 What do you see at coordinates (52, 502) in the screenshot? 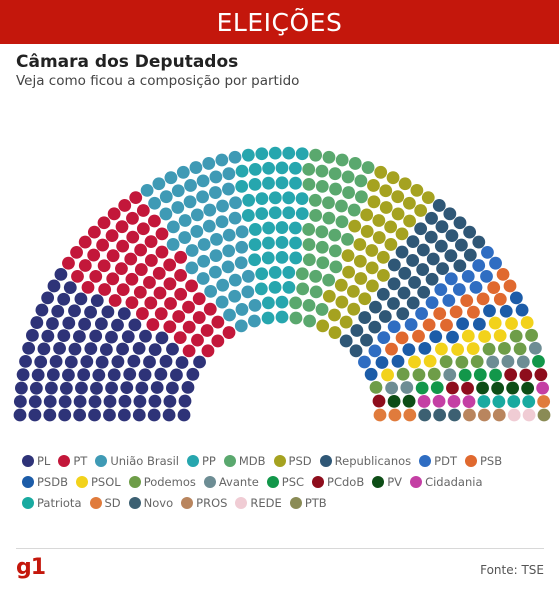
I see `legend-item-patriota: Patriota` at bounding box center [52, 502].